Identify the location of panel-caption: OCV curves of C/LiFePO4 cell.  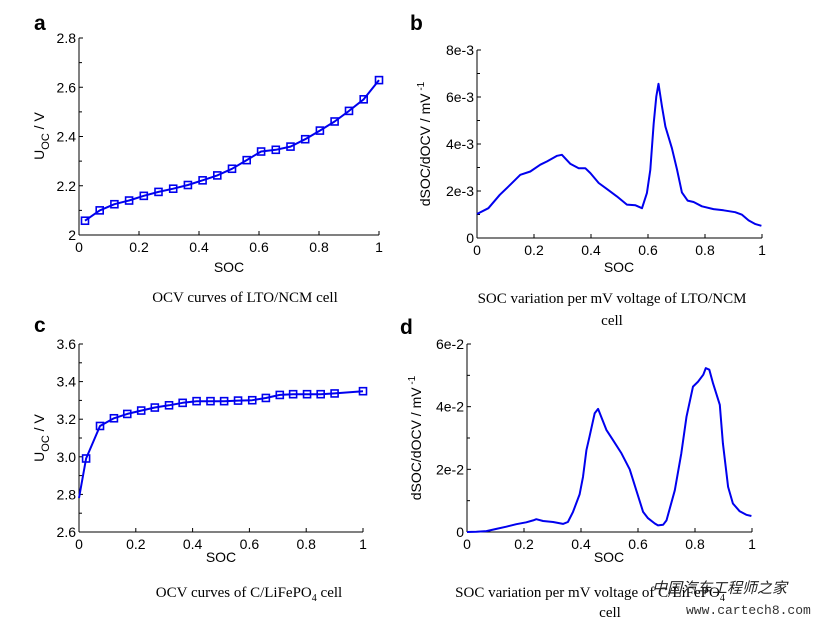
(249, 594).